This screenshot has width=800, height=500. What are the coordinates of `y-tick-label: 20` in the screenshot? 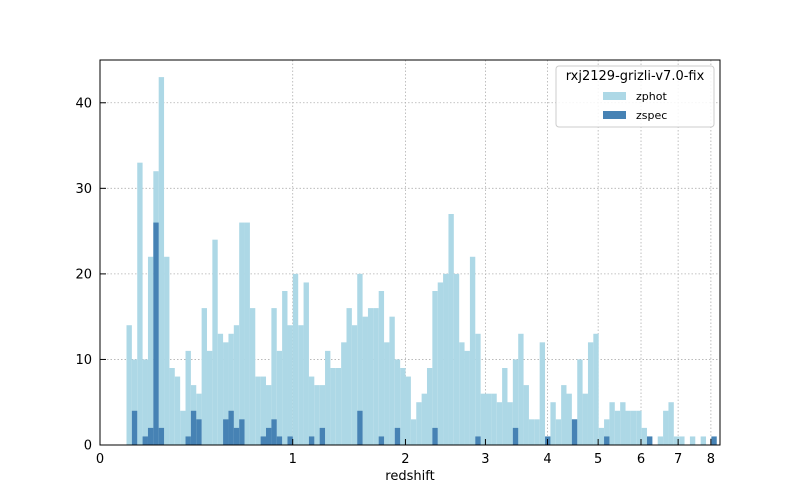 It's located at (83, 274).